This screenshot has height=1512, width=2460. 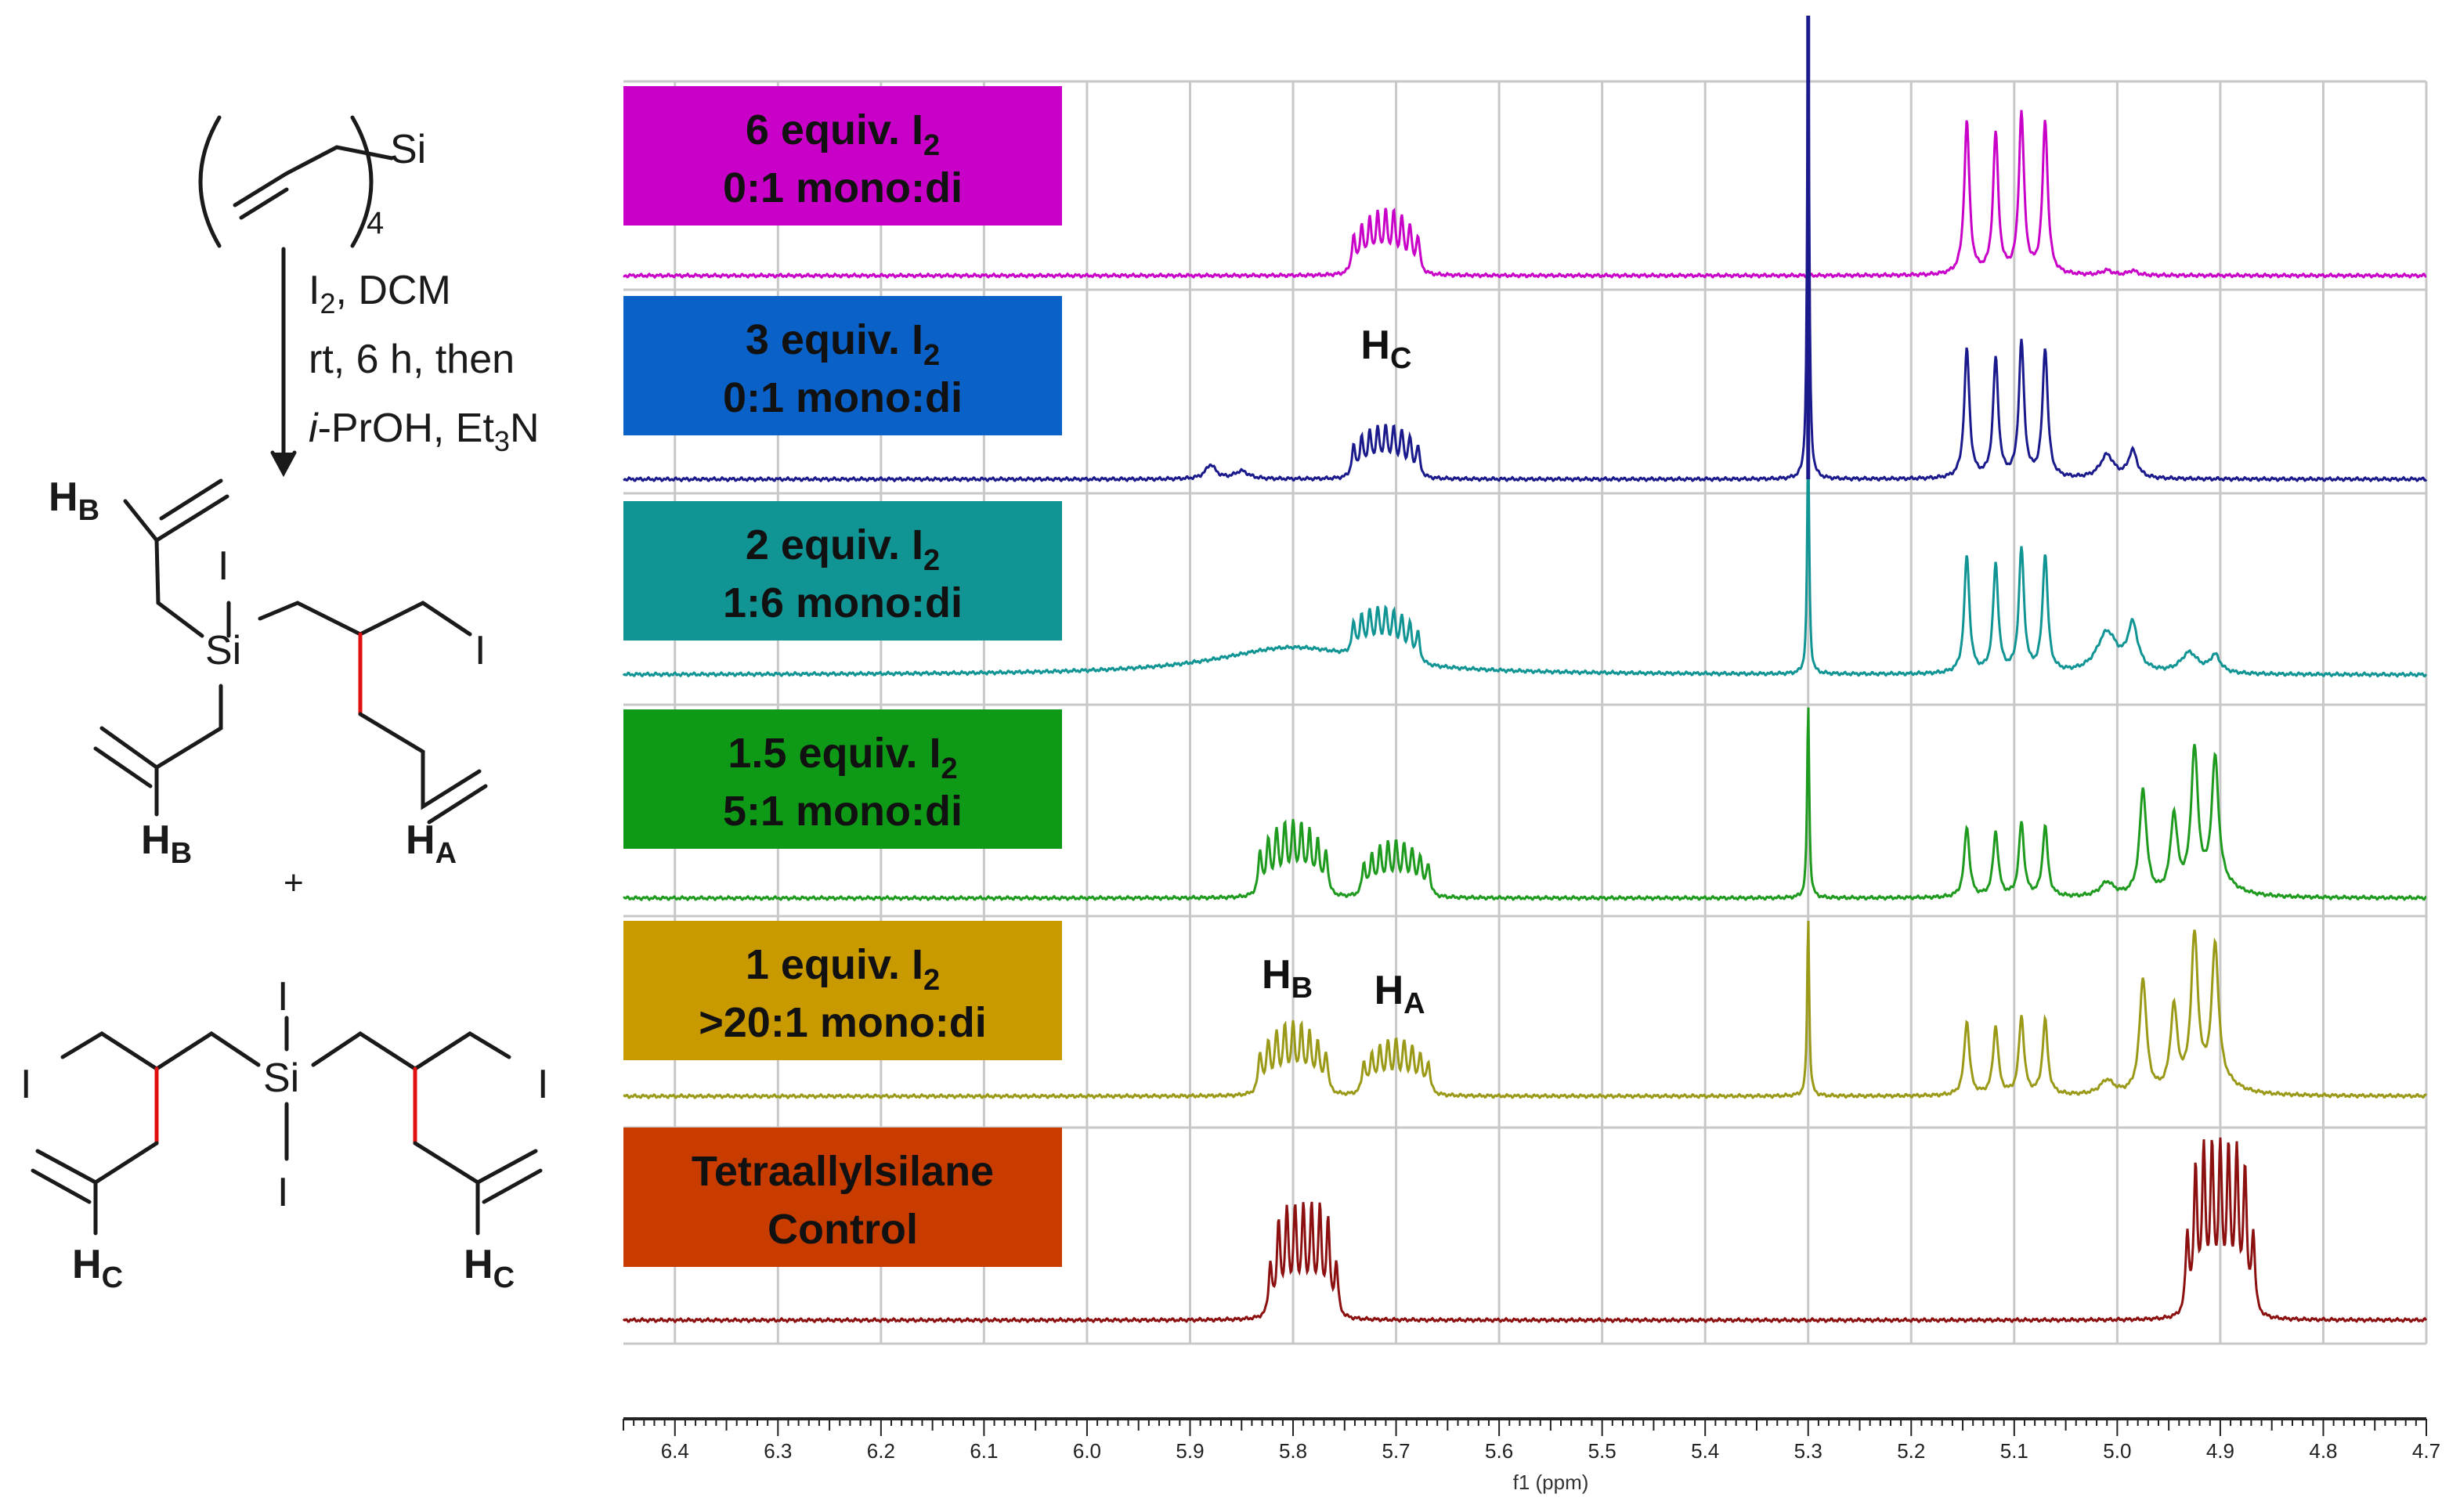 What do you see at coordinates (1396, 1451) in the screenshot?
I see `x-tick-label-7: 5.7` at bounding box center [1396, 1451].